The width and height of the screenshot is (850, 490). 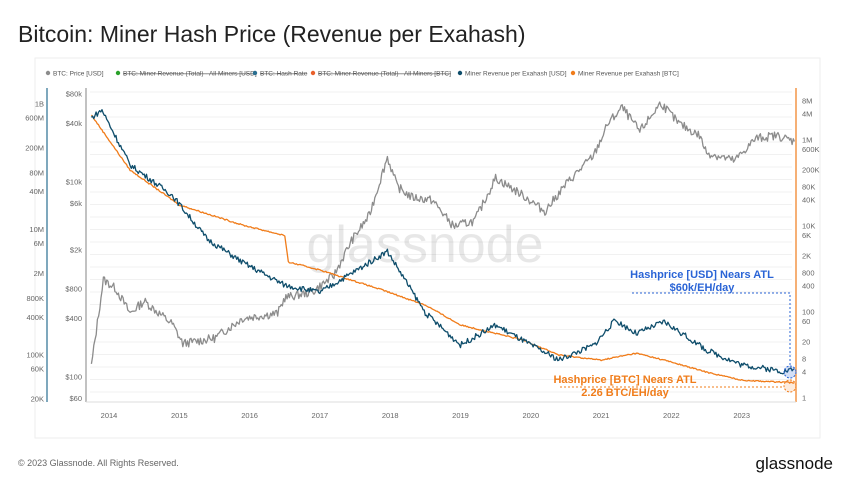 I want to click on legend-label: BTC: Hash Rate, so click(x=284, y=74).